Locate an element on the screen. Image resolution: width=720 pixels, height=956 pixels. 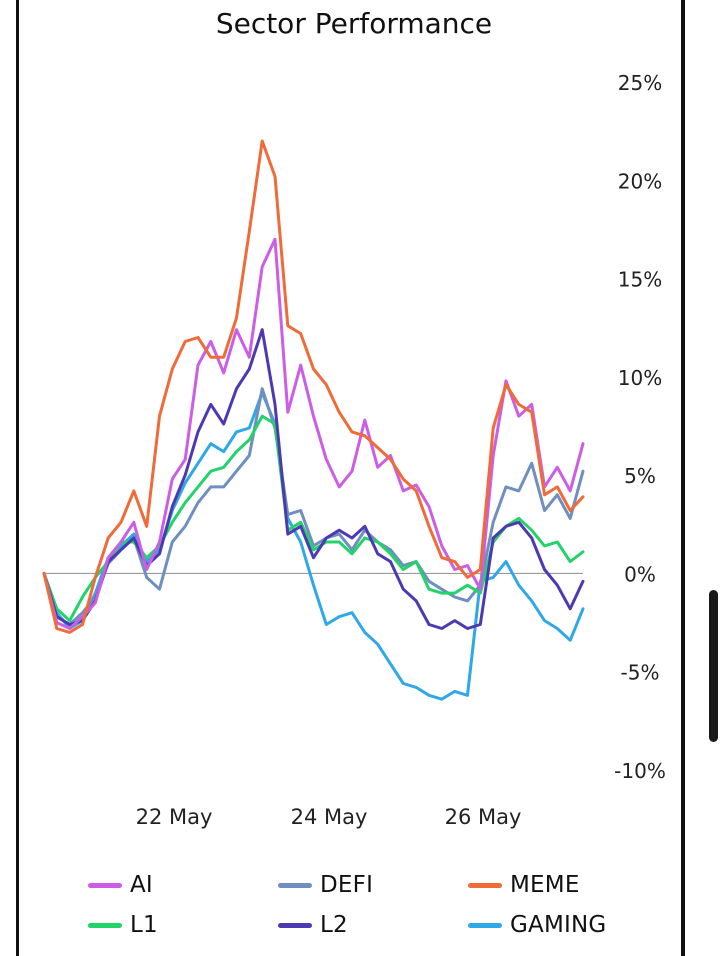
legend-item-ai: AI is located at coordinates (120, 885).